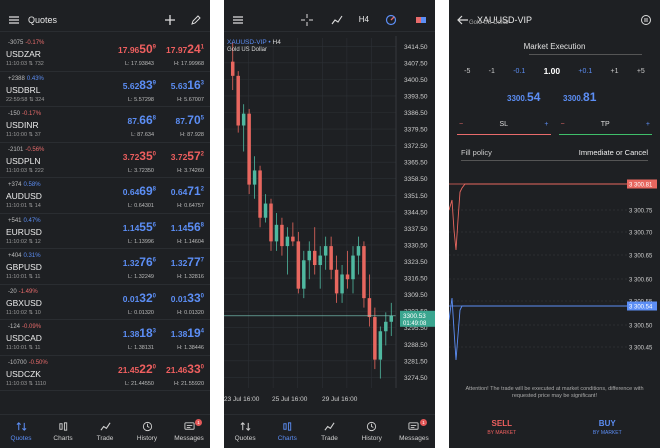 This screenshot has height=448, width=660. Describe the element at coordinates (415, 324) in the screenshot. I see `bar-countdown: 01:49:08` at that location.